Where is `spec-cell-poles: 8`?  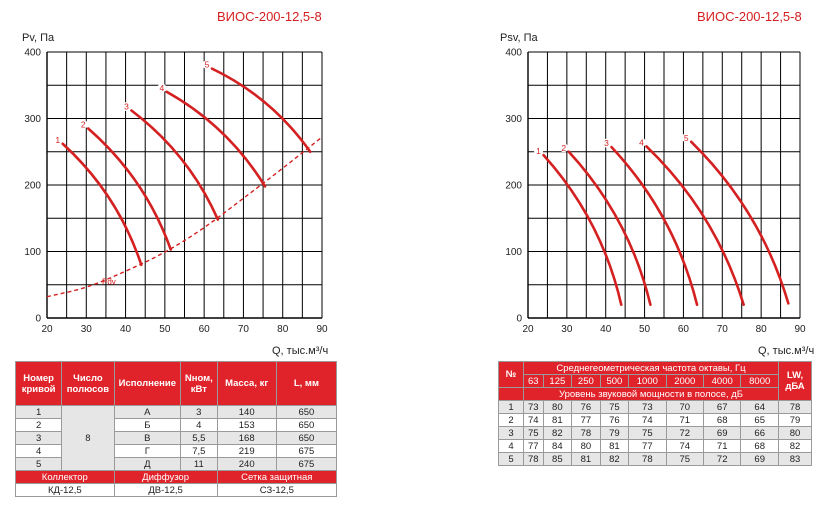
spec-cell-poles: 8 is located at coordinates (88, 438).